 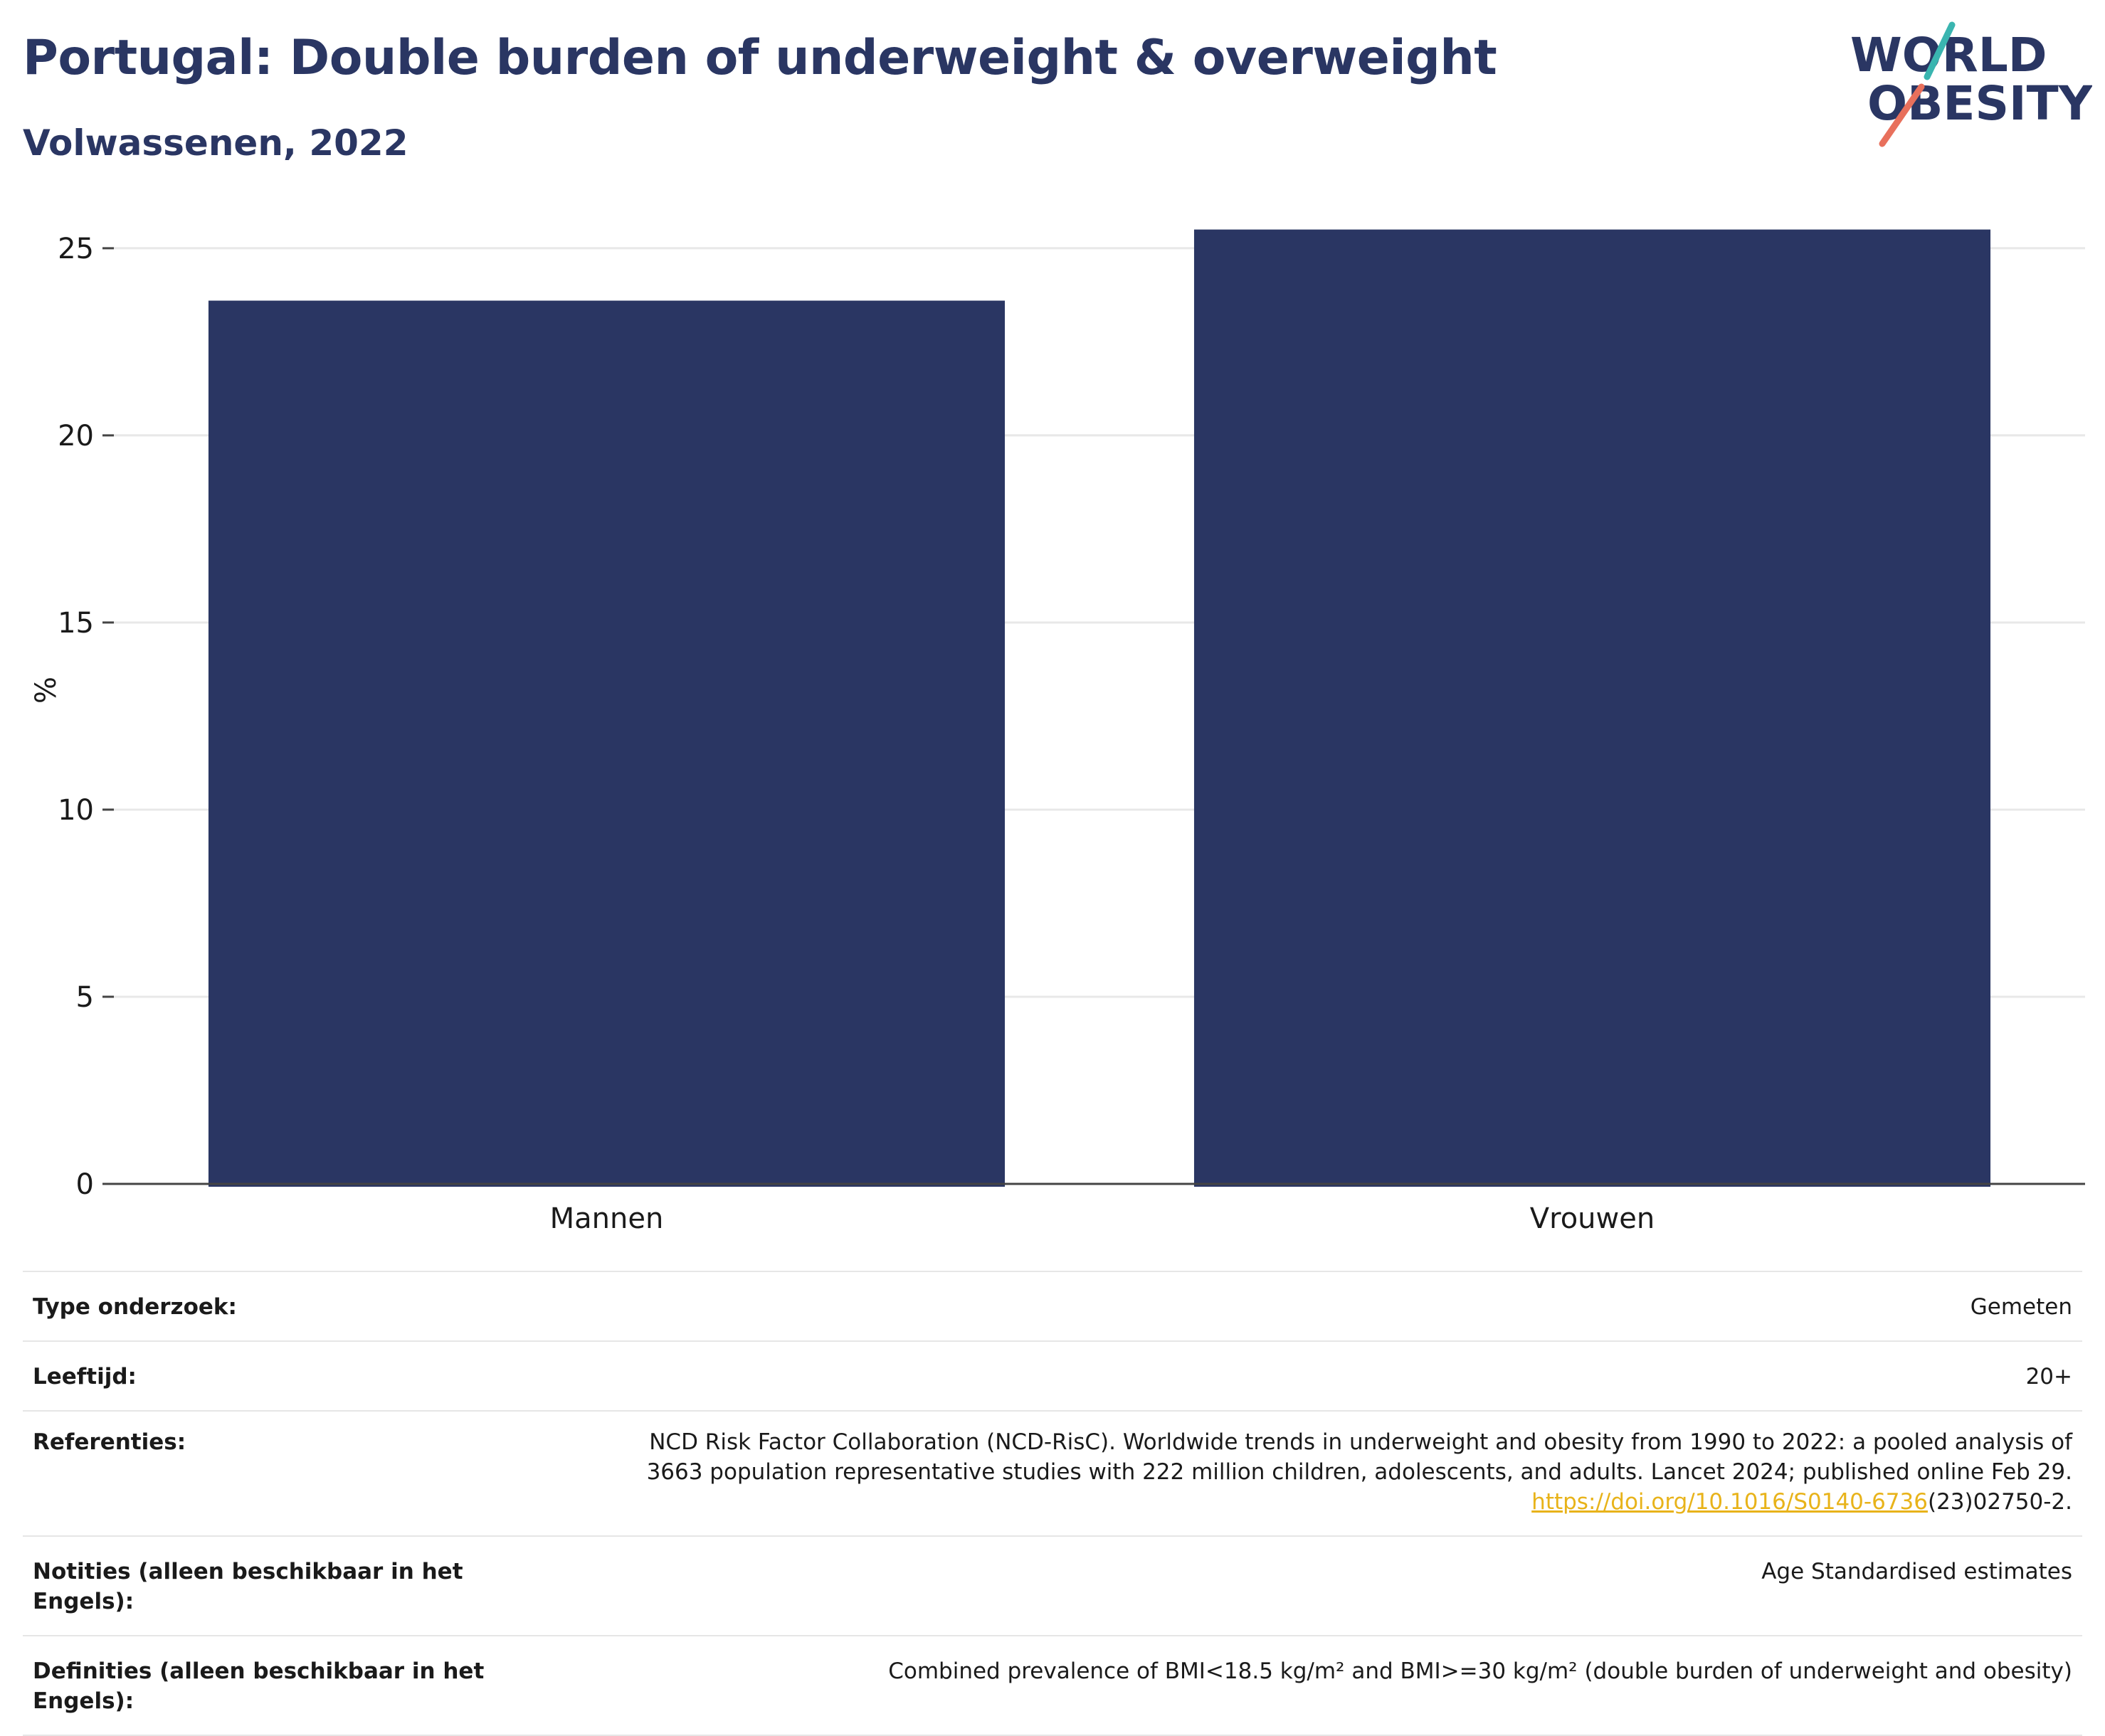 What do you see at coordinates (2048, 1377) in the screenshot?
I see `info-value: 20+` at bounding box center [2048, 1377].